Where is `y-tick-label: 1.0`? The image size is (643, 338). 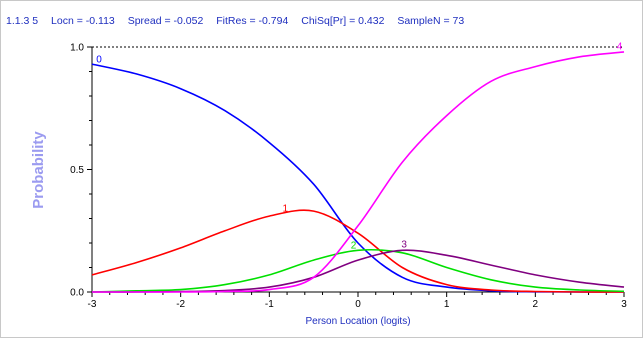
y-tick-label: 1.0 is located at coordinates (77, 48).